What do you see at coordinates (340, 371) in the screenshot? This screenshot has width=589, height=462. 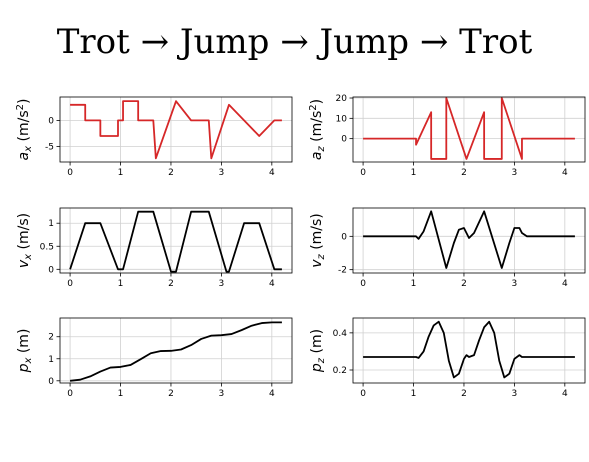 I see `y-tick-label: 0.2` at bounding box center [340, 371].